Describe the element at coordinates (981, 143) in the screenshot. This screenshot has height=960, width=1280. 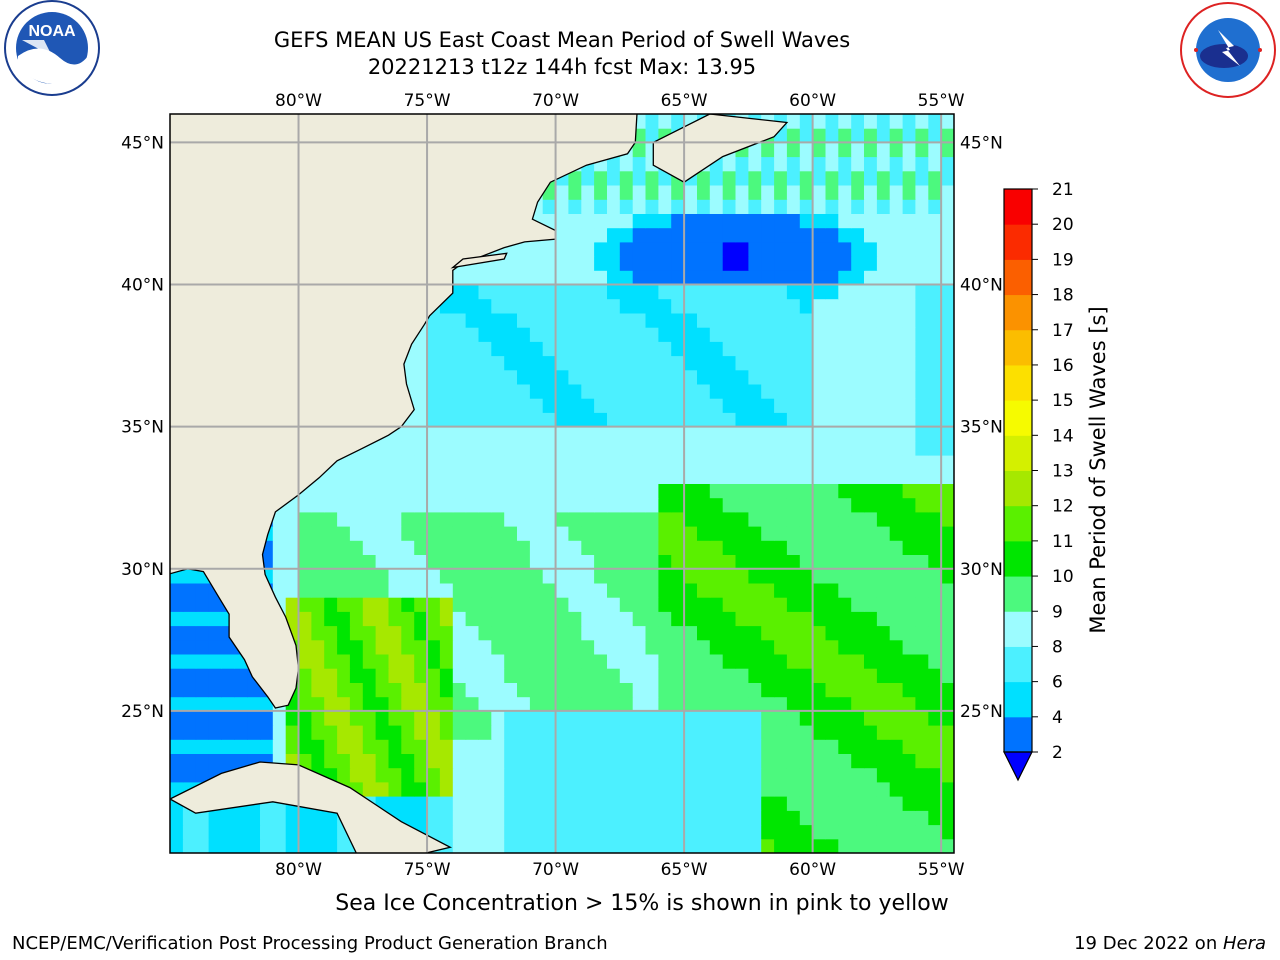
I see `lat-tick-label-right: 45°N` at that location.